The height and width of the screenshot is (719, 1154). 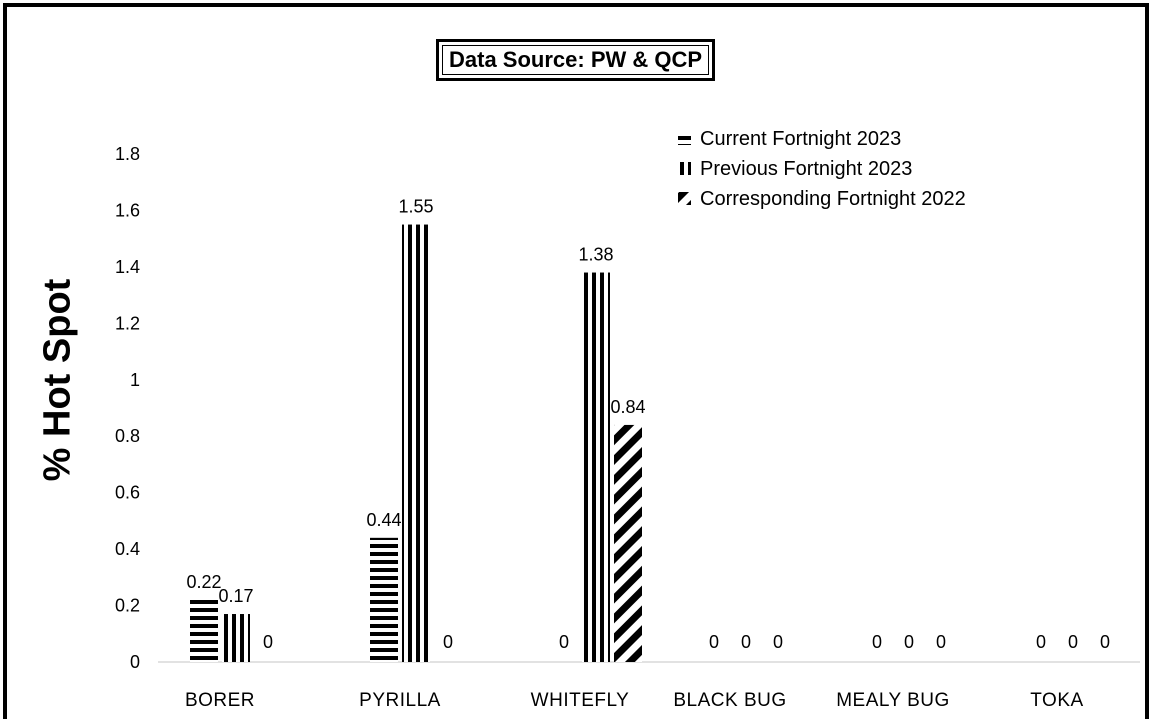 What do you see at coordinates (800, 139) in the screenshot?
I see `legend-label: Current Fortnight 2023` at bounding box center [800, 139].